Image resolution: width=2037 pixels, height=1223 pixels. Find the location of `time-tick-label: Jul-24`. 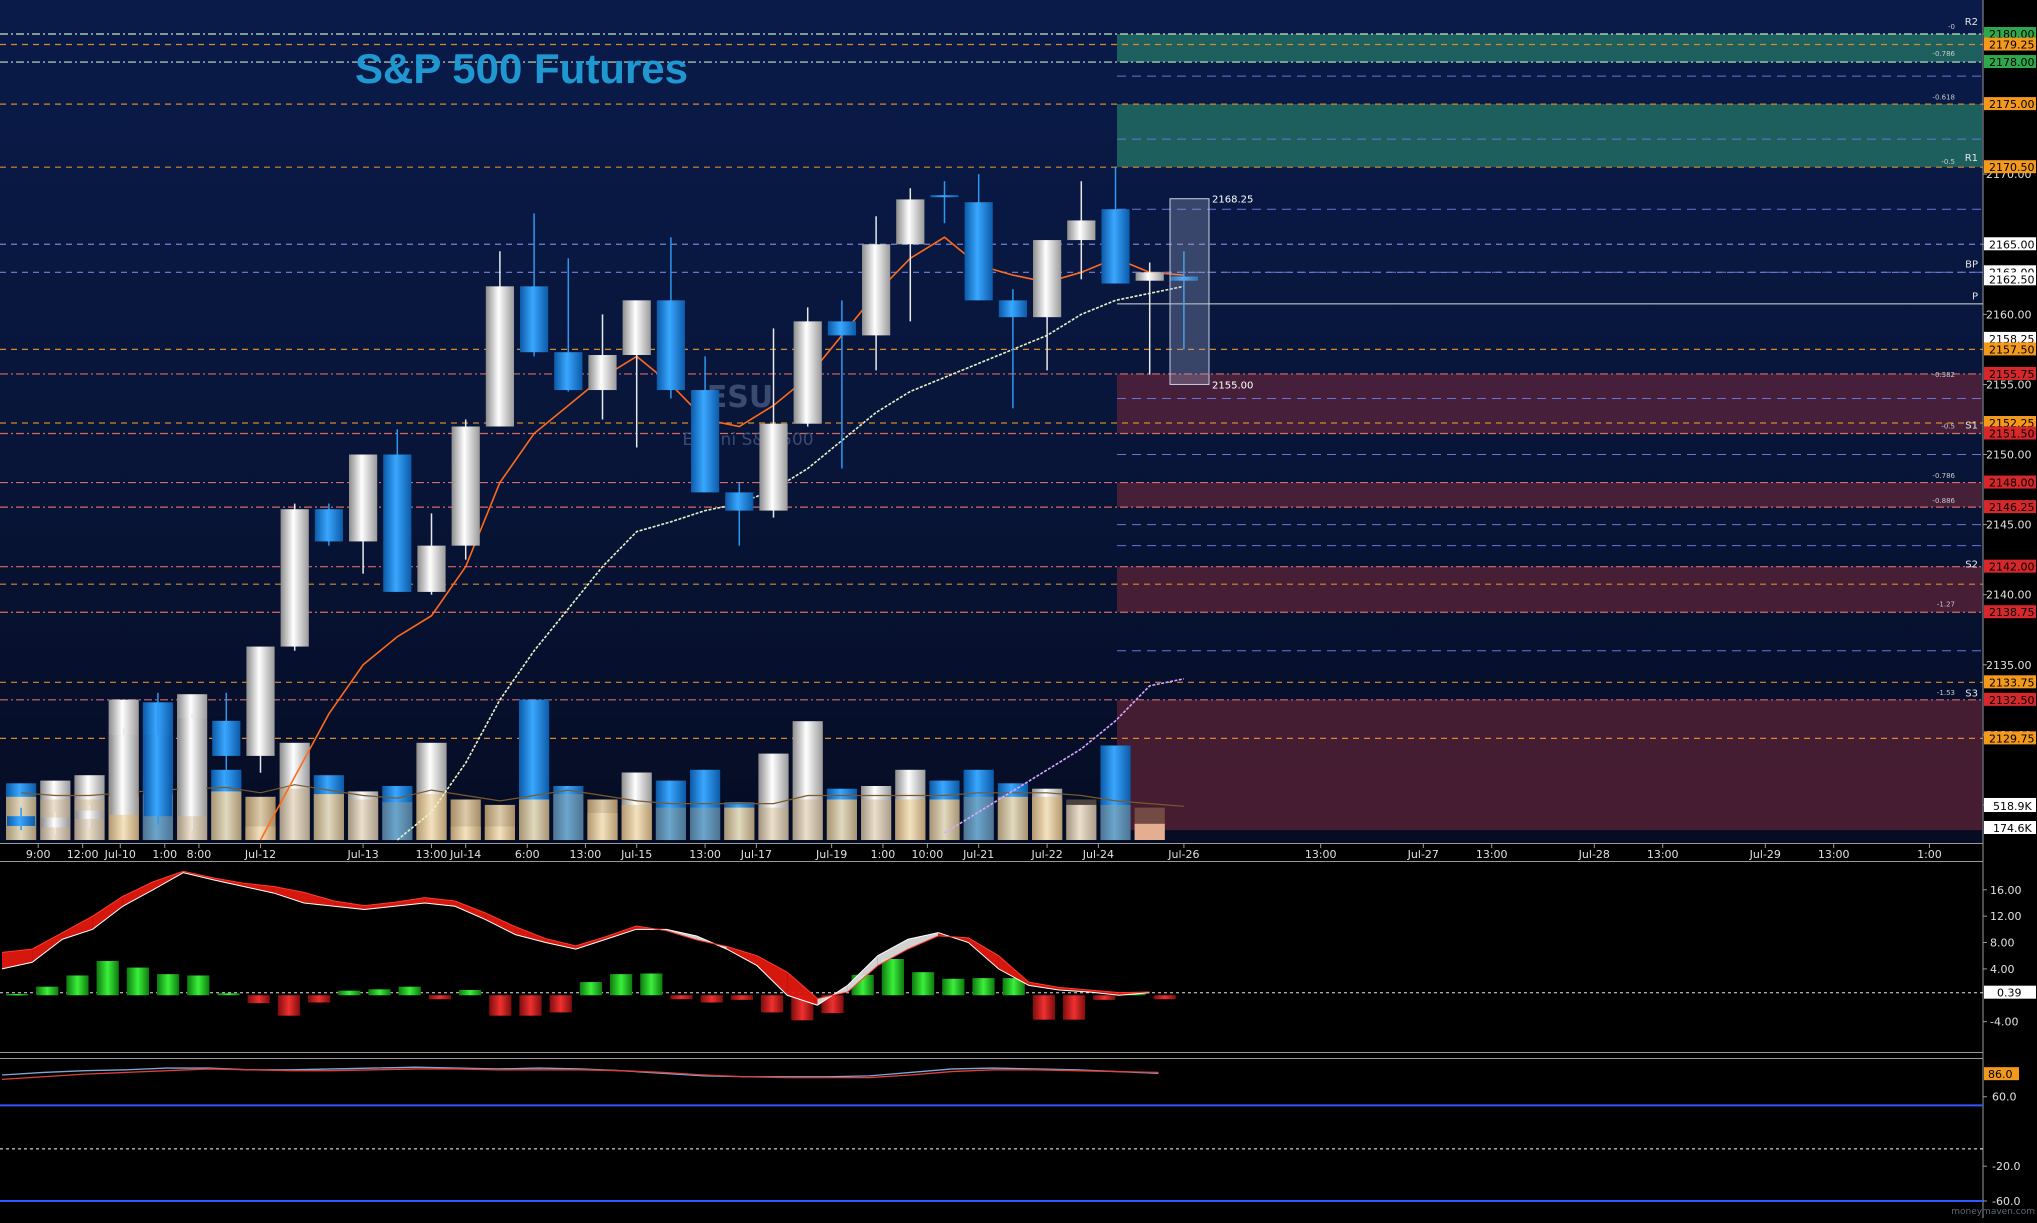

time-tick-label: Jul-24 is located at coordinates (1098, 854).